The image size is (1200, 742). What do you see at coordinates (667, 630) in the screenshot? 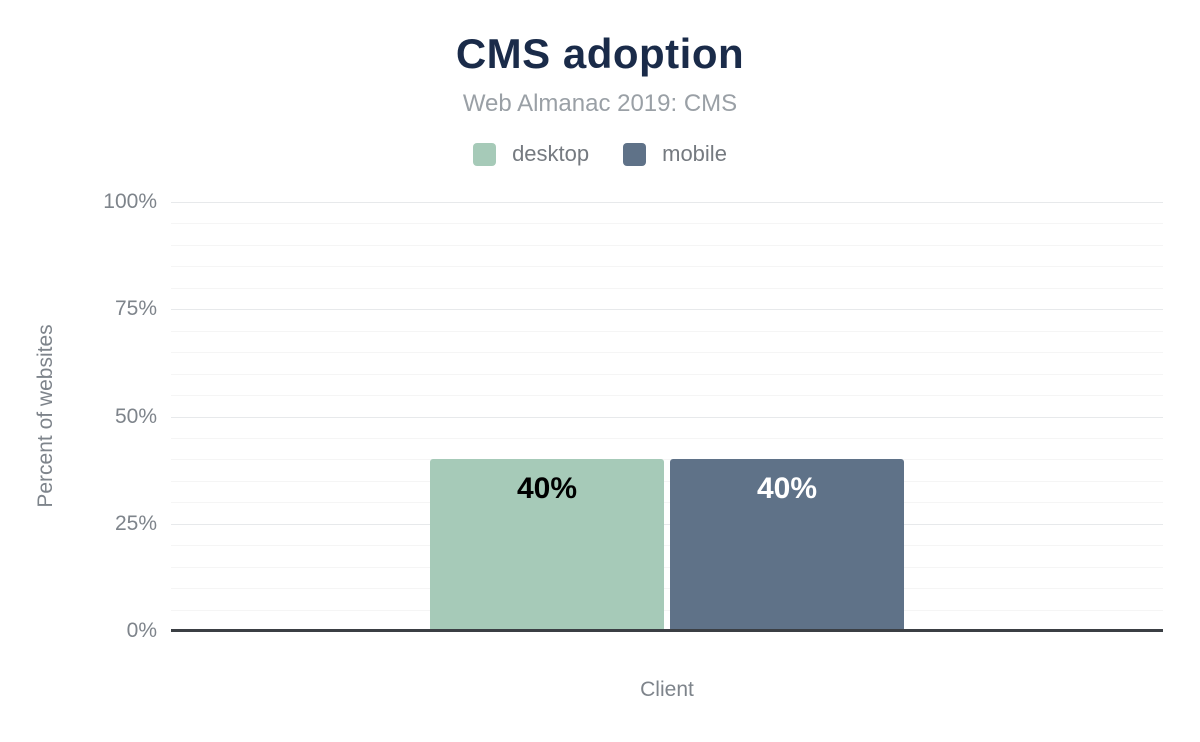
I see `x-axis-line` at bounding box center [667, 630].